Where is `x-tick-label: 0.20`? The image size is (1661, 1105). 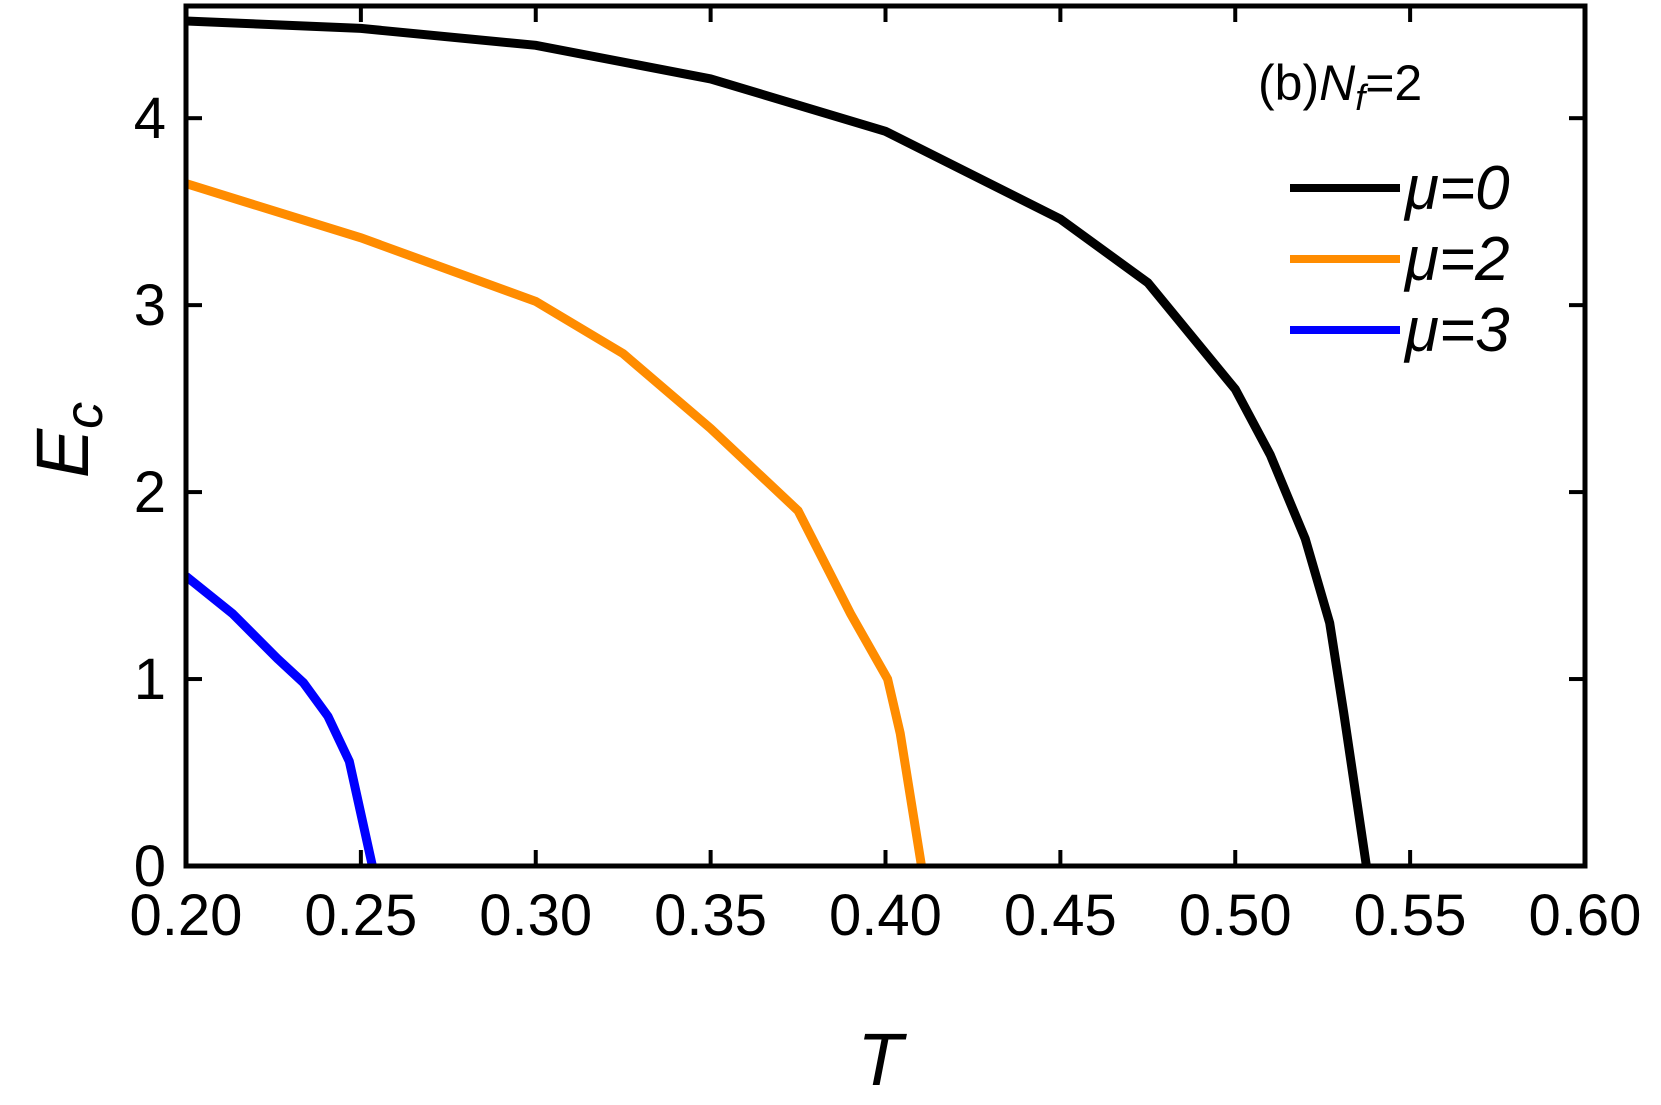 x-tick-label: 0.20 is located at coordinates (186, 915).